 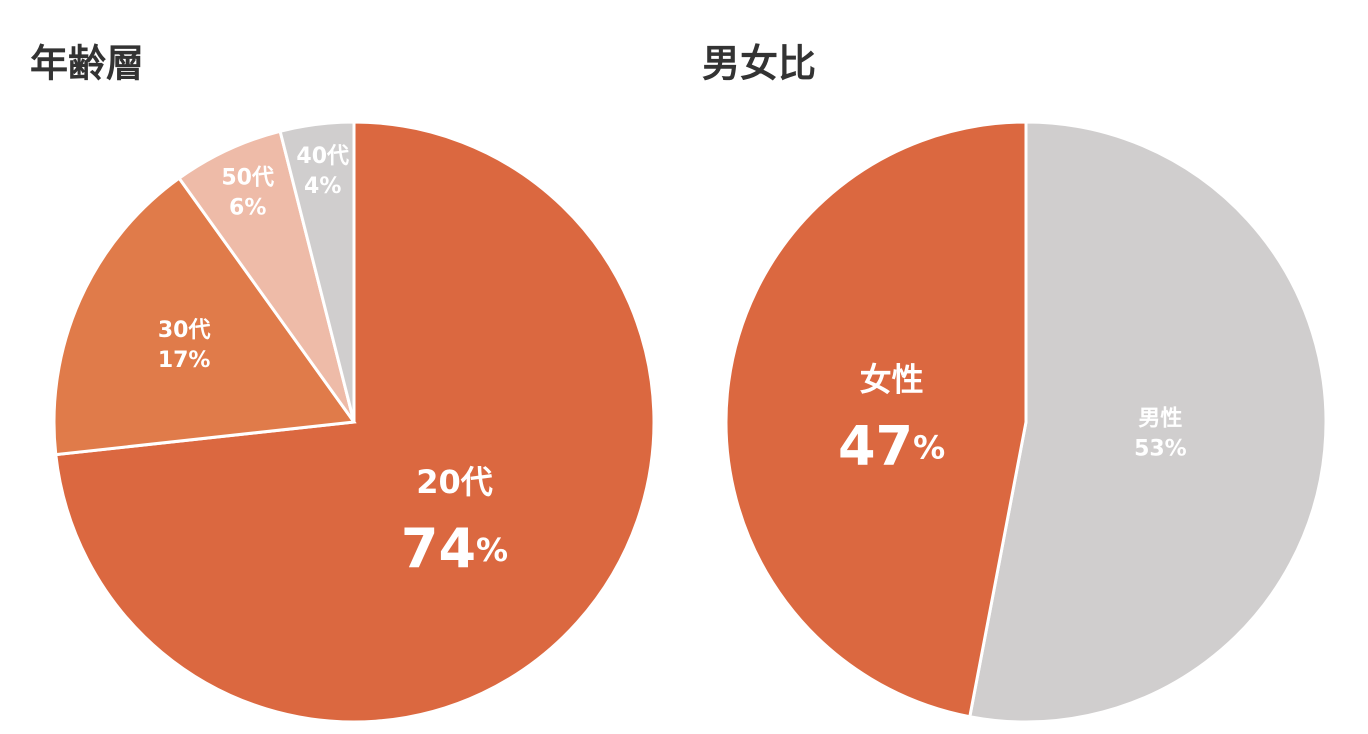 I want to click on chart-title: 男女比, so click(x=759, y=64).